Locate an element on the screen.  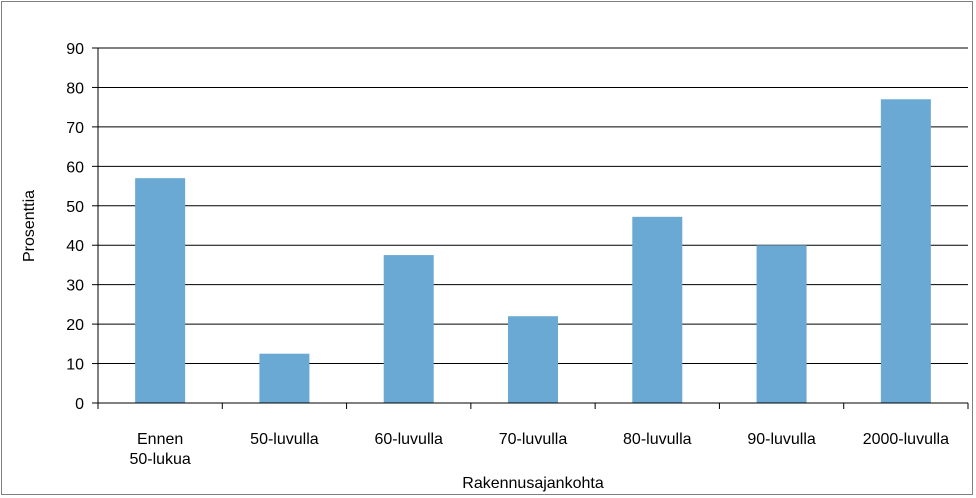
y-axis-title: Prosenttia is located at coordinates (29, 226).